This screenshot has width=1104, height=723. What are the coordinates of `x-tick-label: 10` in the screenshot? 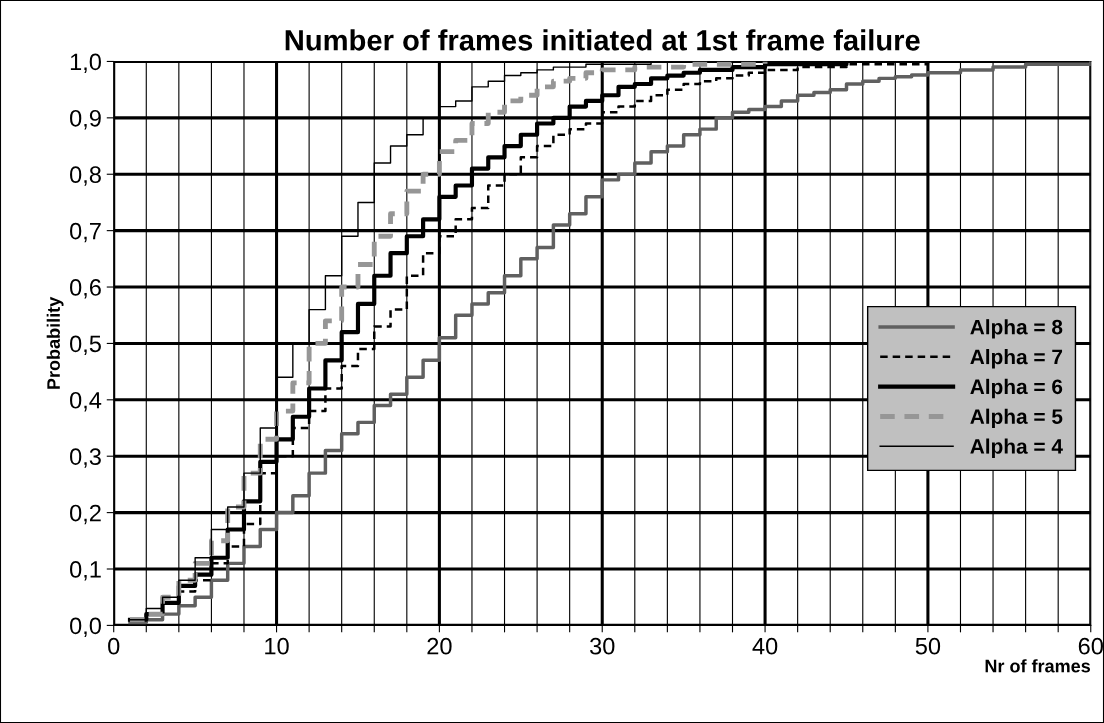 It's located at (277, 646).